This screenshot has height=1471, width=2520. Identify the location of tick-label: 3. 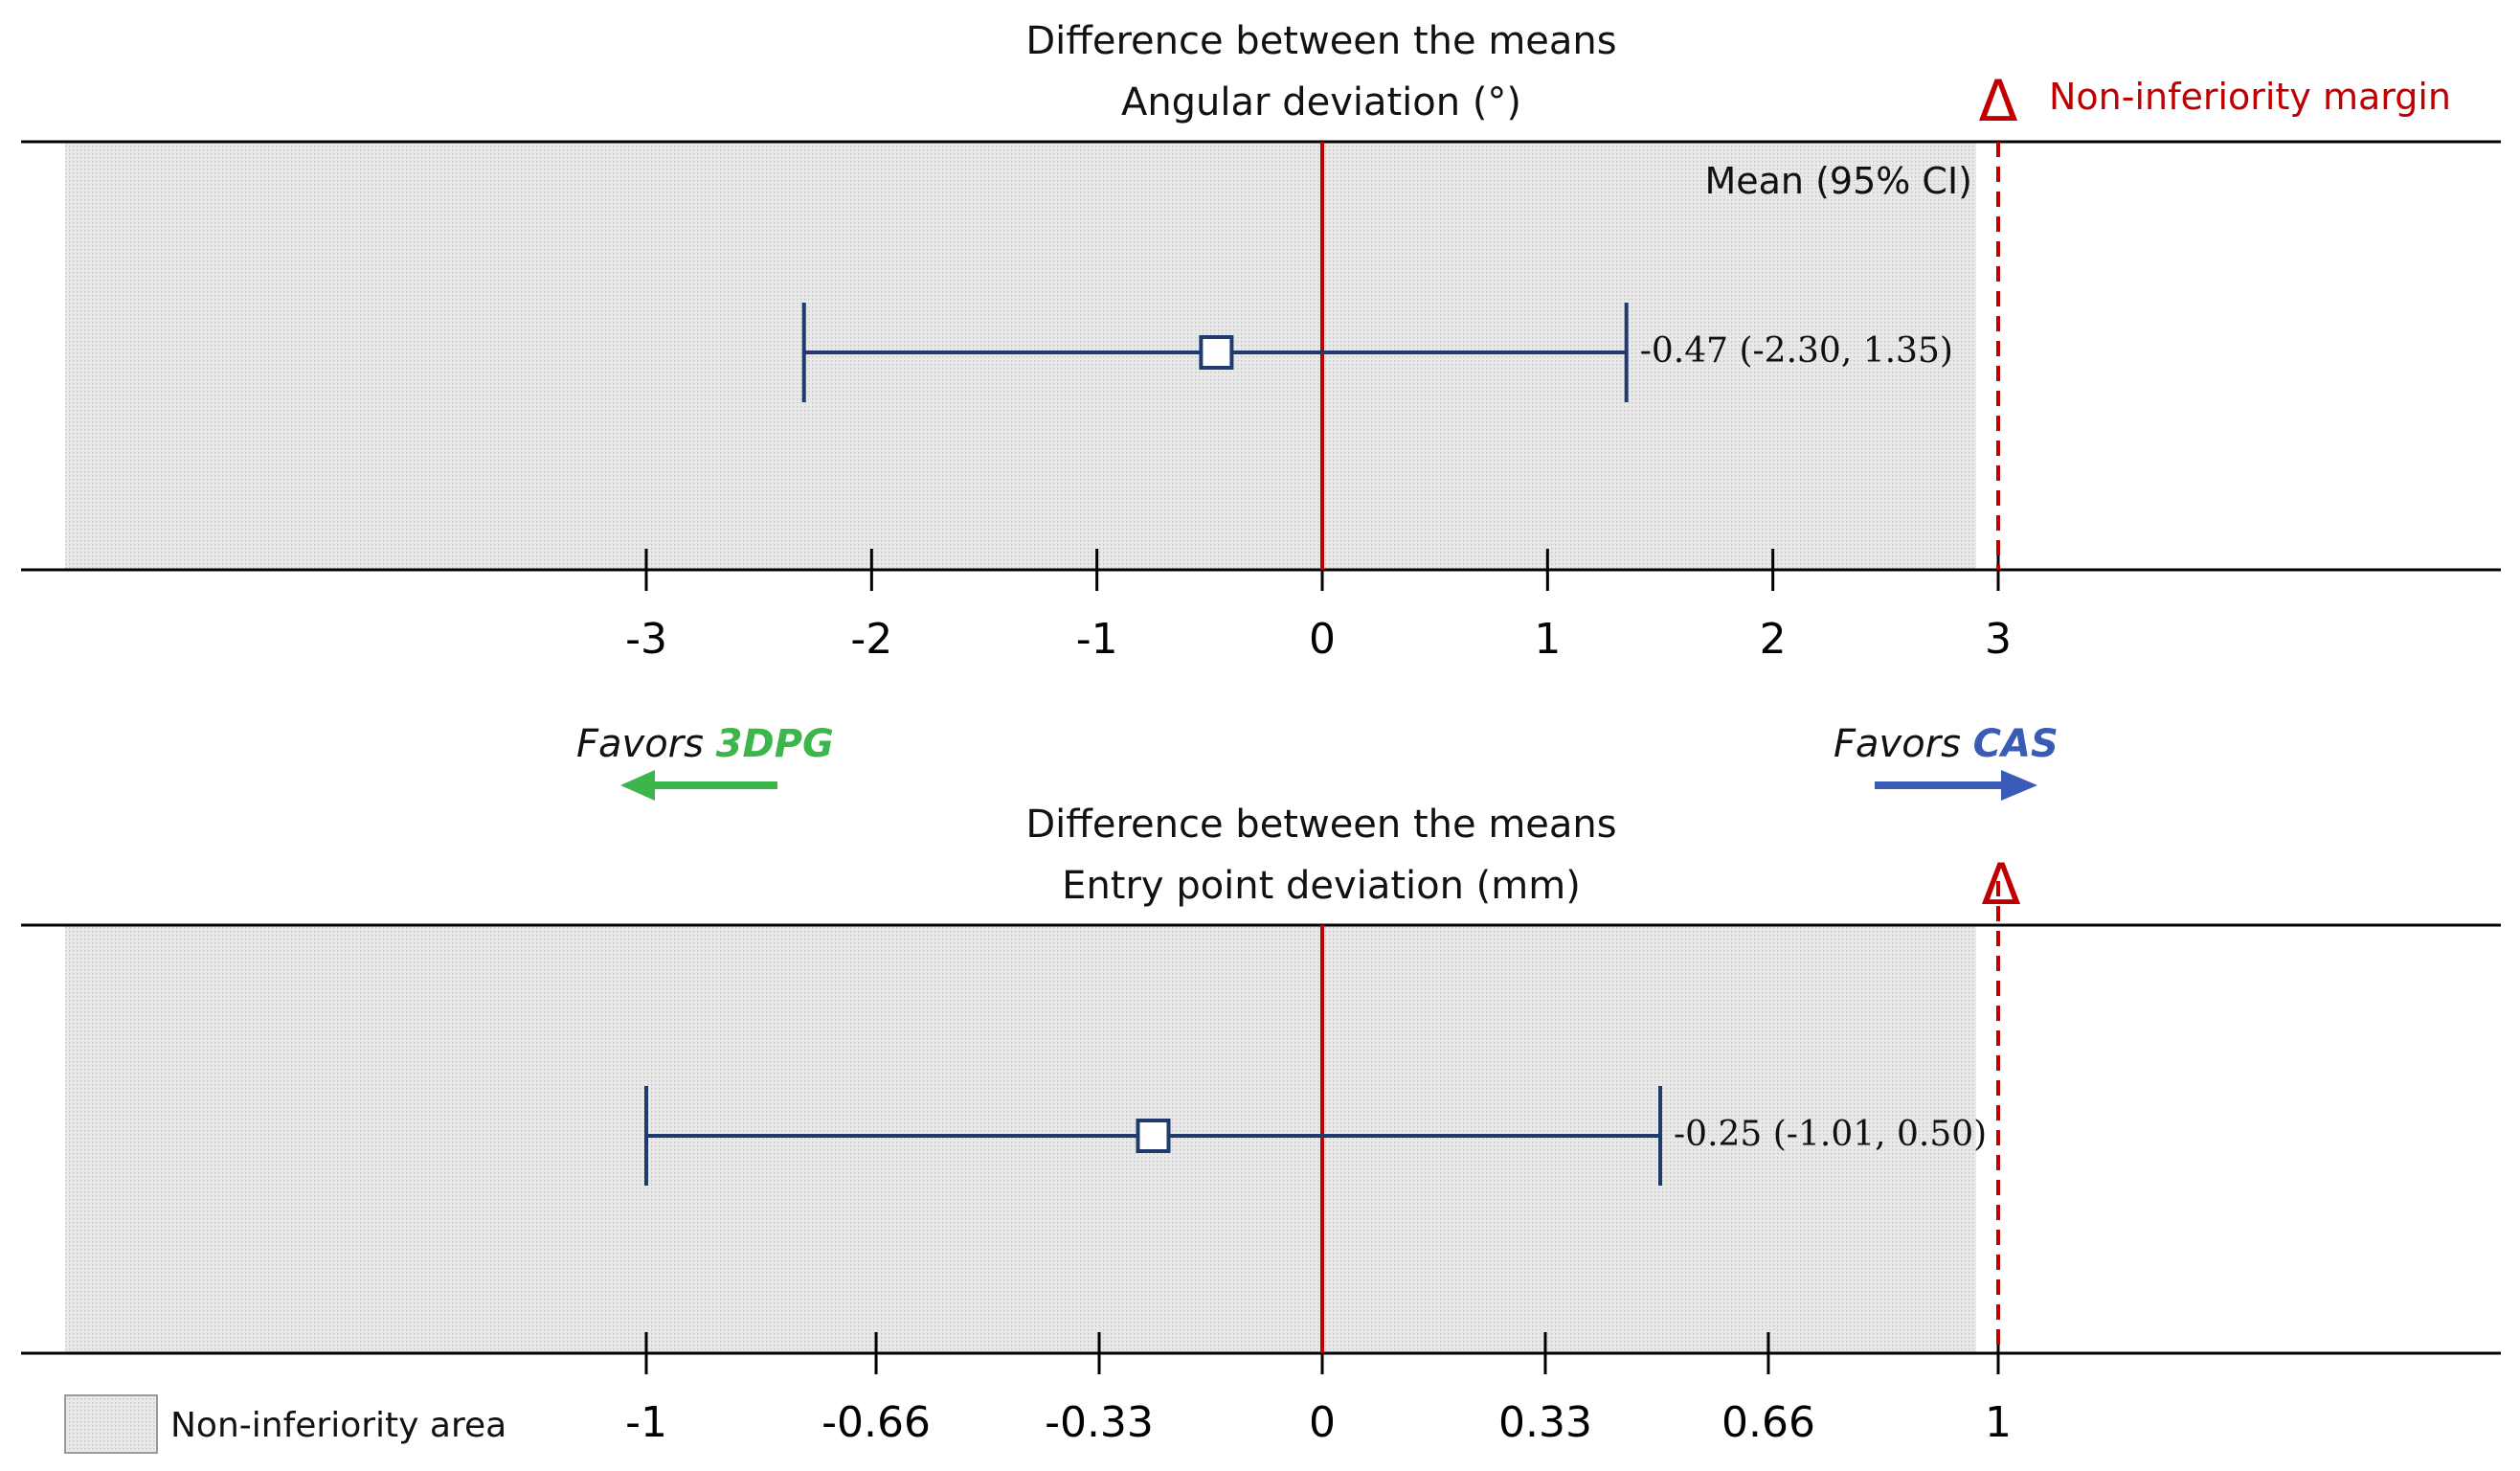
(1999, 639).